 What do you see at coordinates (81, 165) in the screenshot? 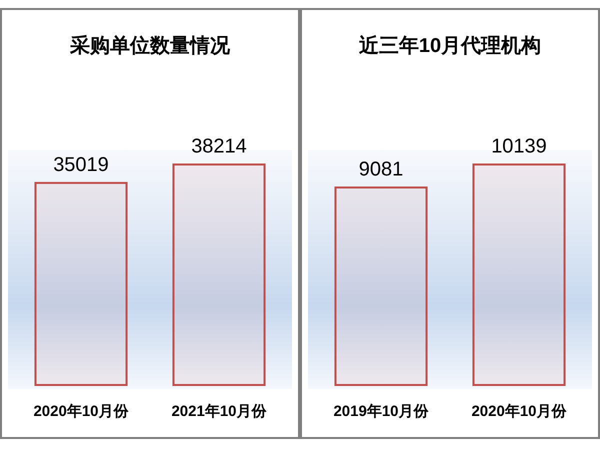
I see `data-label: 35019` at bounding box center [81, 165].